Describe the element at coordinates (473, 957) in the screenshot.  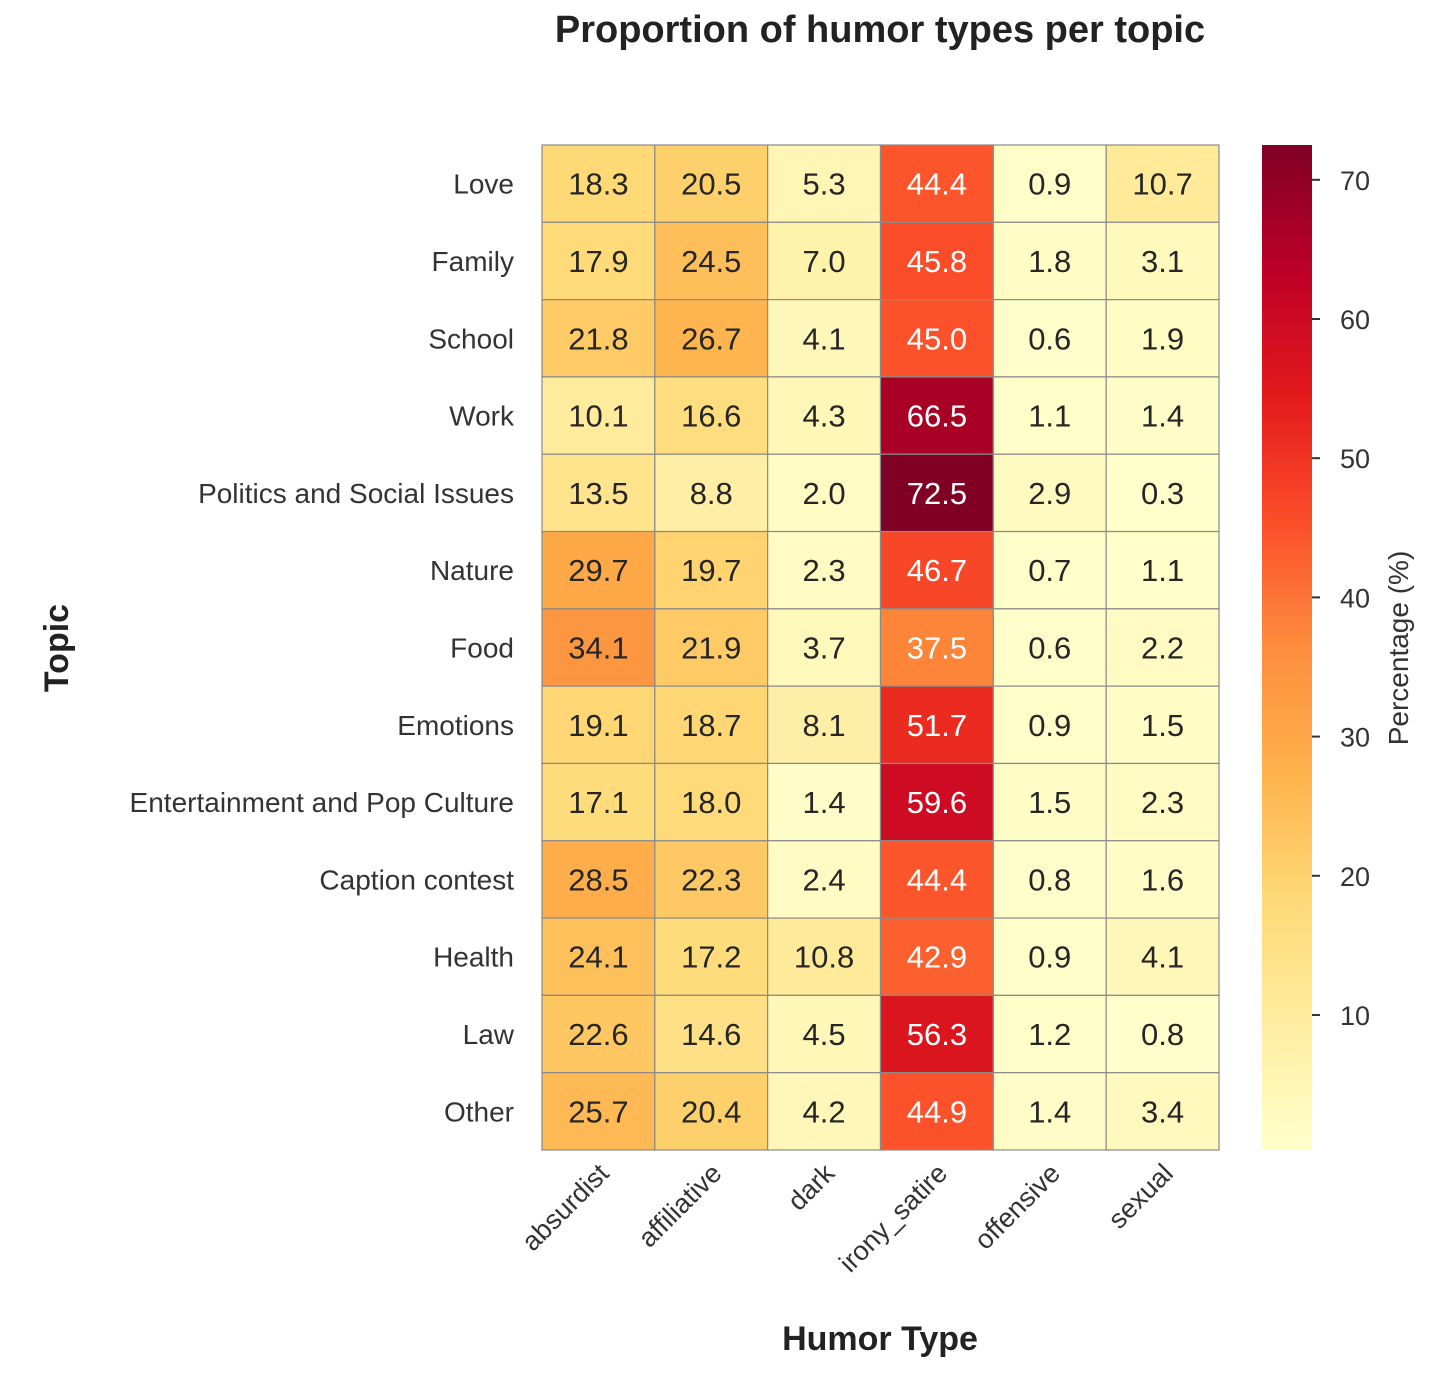
I see `y-tick-label: Health` at that location.